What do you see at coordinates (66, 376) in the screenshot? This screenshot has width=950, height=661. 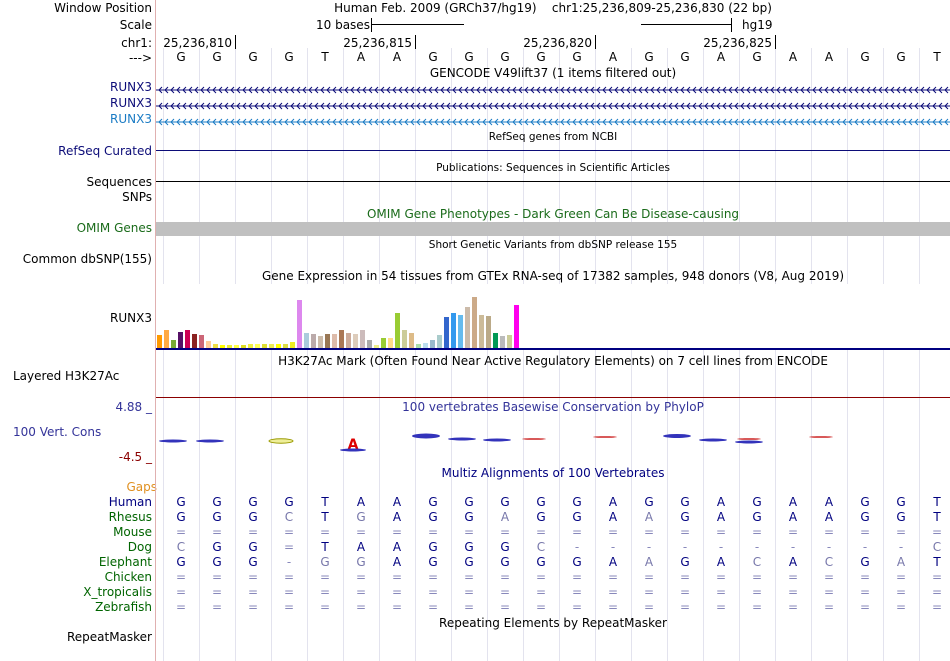 I see `label-layered-h3k27ac: Layered H3K27Ac` at bounding box center [66, 376].